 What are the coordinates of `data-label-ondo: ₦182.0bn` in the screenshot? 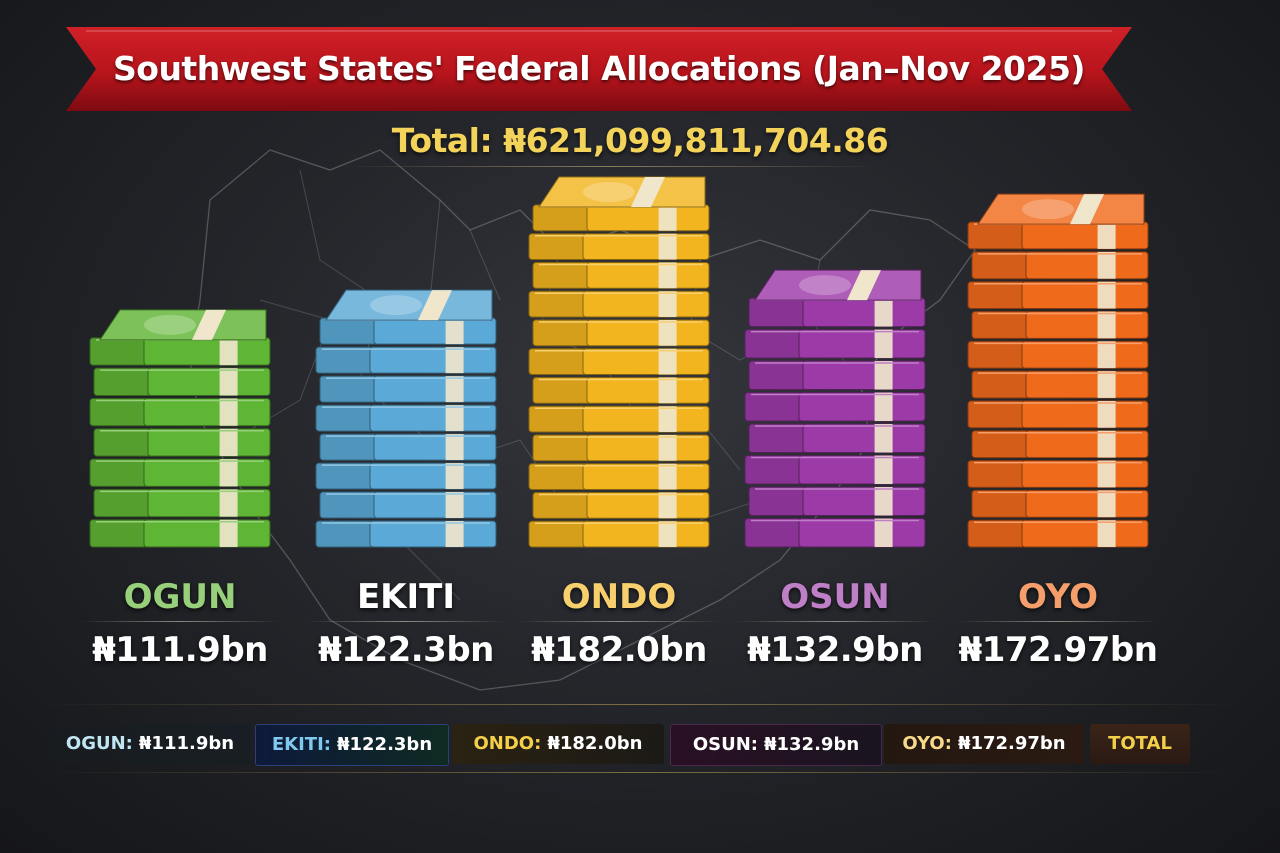 It's located at (619, 650).